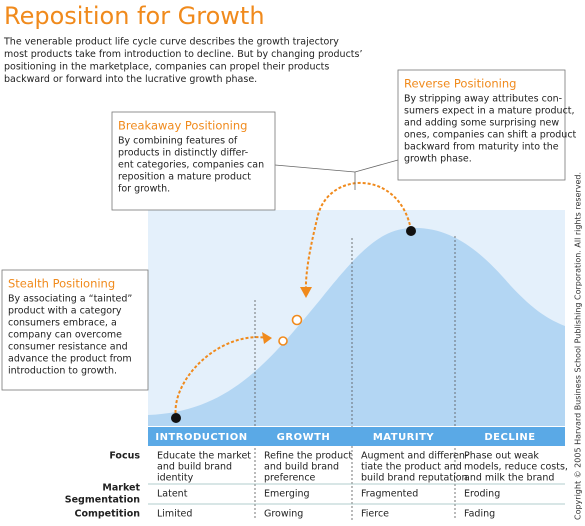  Describe the element at coordinates (414, 478) in the screenshot. I see `cell-line: build brand reputation` at that location.